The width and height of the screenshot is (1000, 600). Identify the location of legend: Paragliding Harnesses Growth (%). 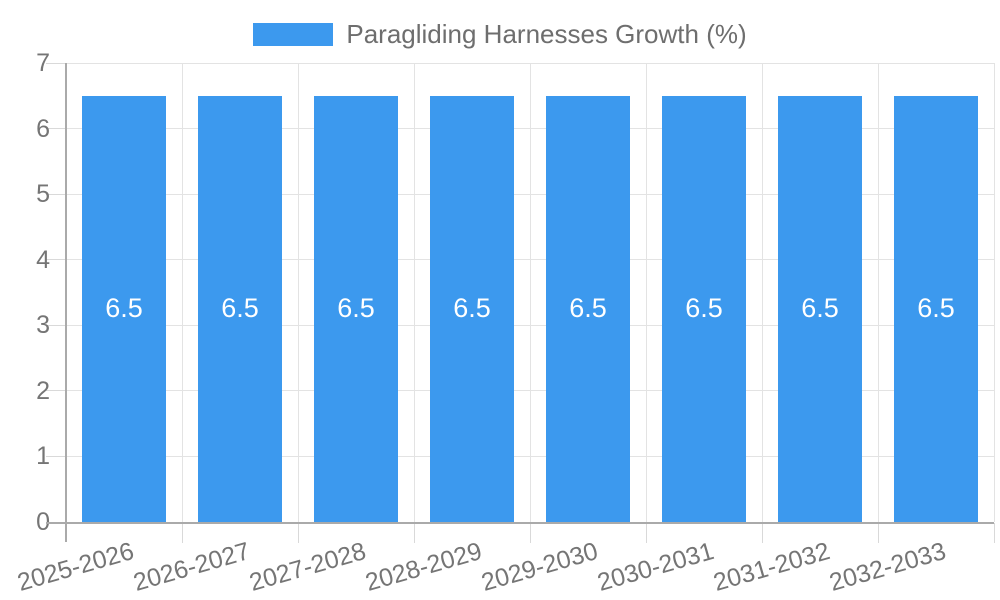
(500, 34).